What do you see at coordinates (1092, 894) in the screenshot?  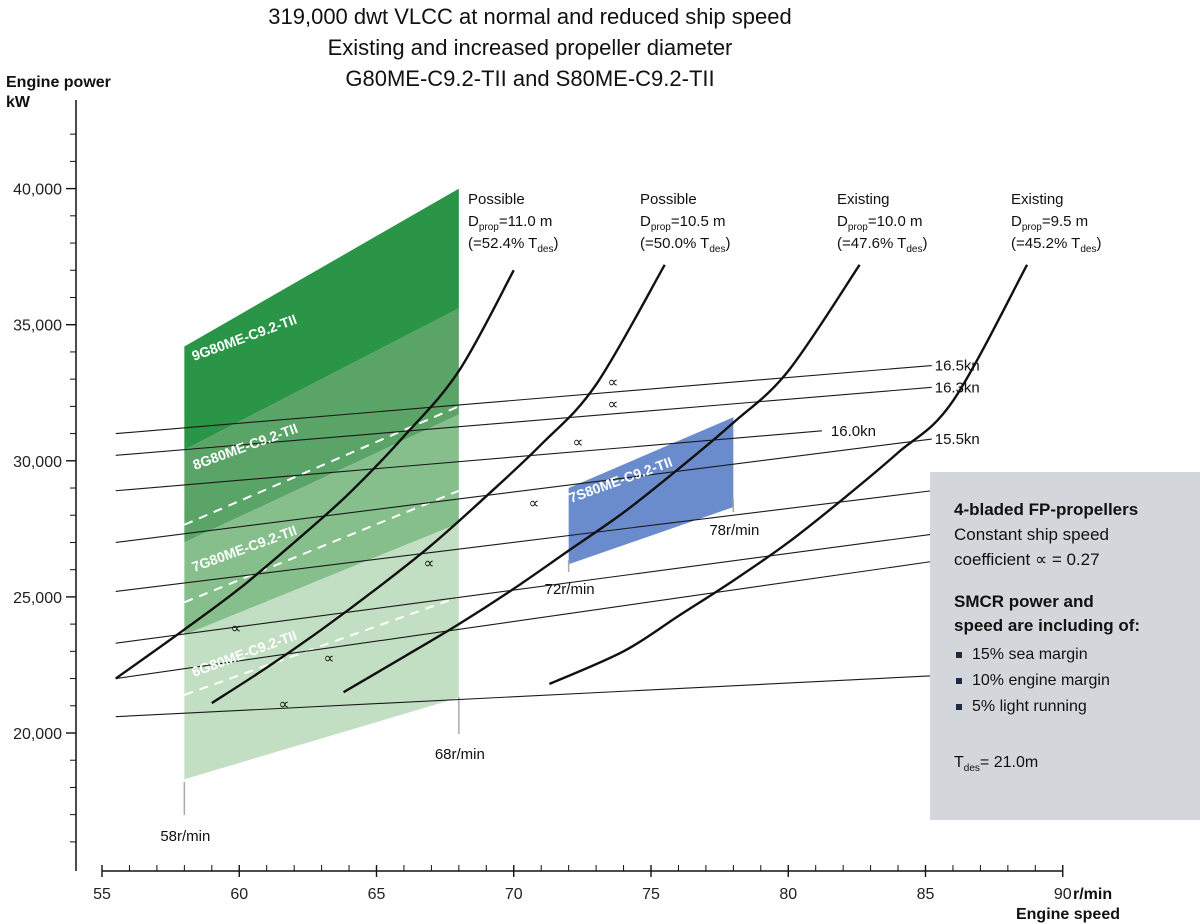 I see `x-axis-title-line-1: r/min` at bounding box center [1092, 894].